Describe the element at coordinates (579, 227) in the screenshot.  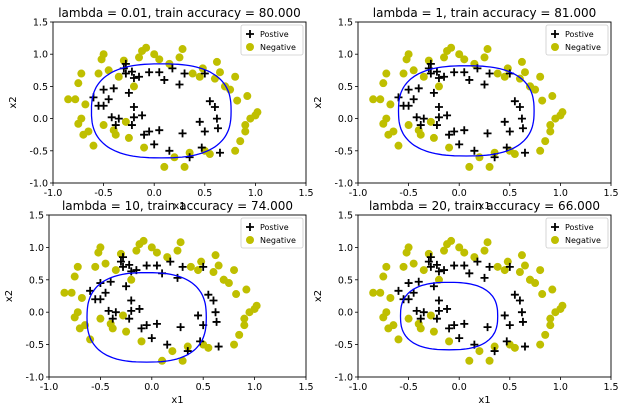
I see `legend-positive-label: Postive` at that location.